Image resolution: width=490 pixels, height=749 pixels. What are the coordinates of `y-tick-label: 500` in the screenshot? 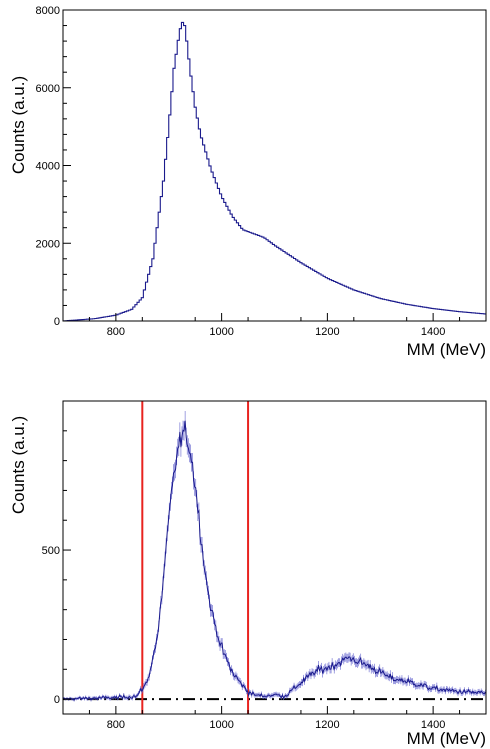 It's located at (51, 551).